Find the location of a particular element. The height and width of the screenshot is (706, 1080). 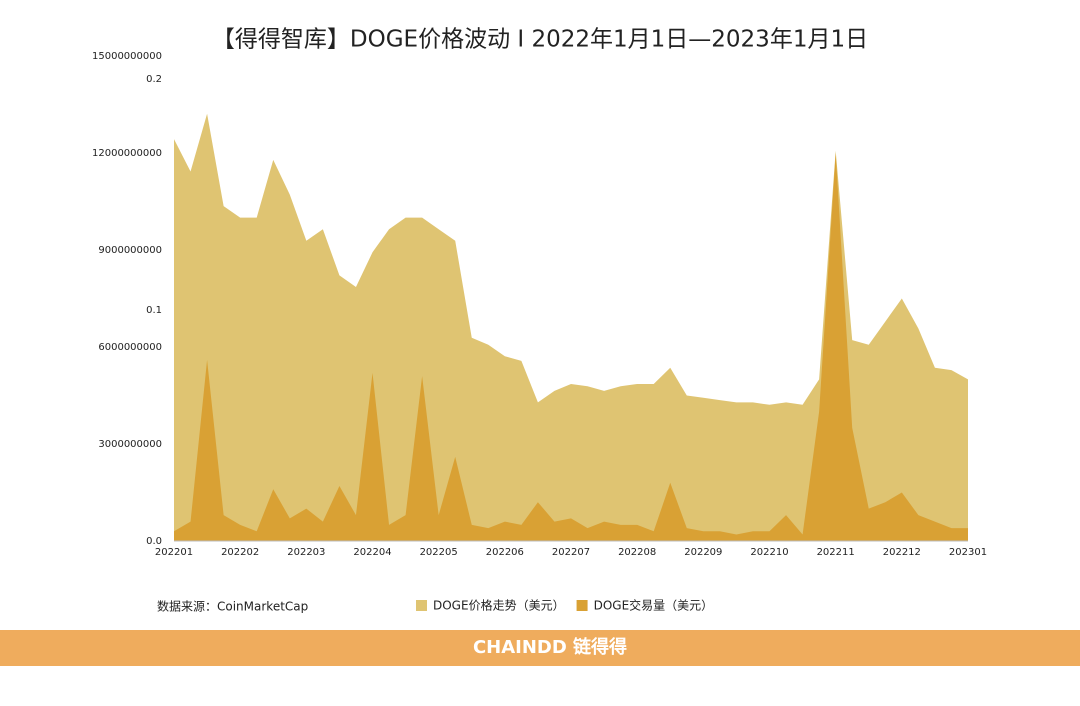

y-tick-label: 12000000000 is located at coordinates (127, 153).